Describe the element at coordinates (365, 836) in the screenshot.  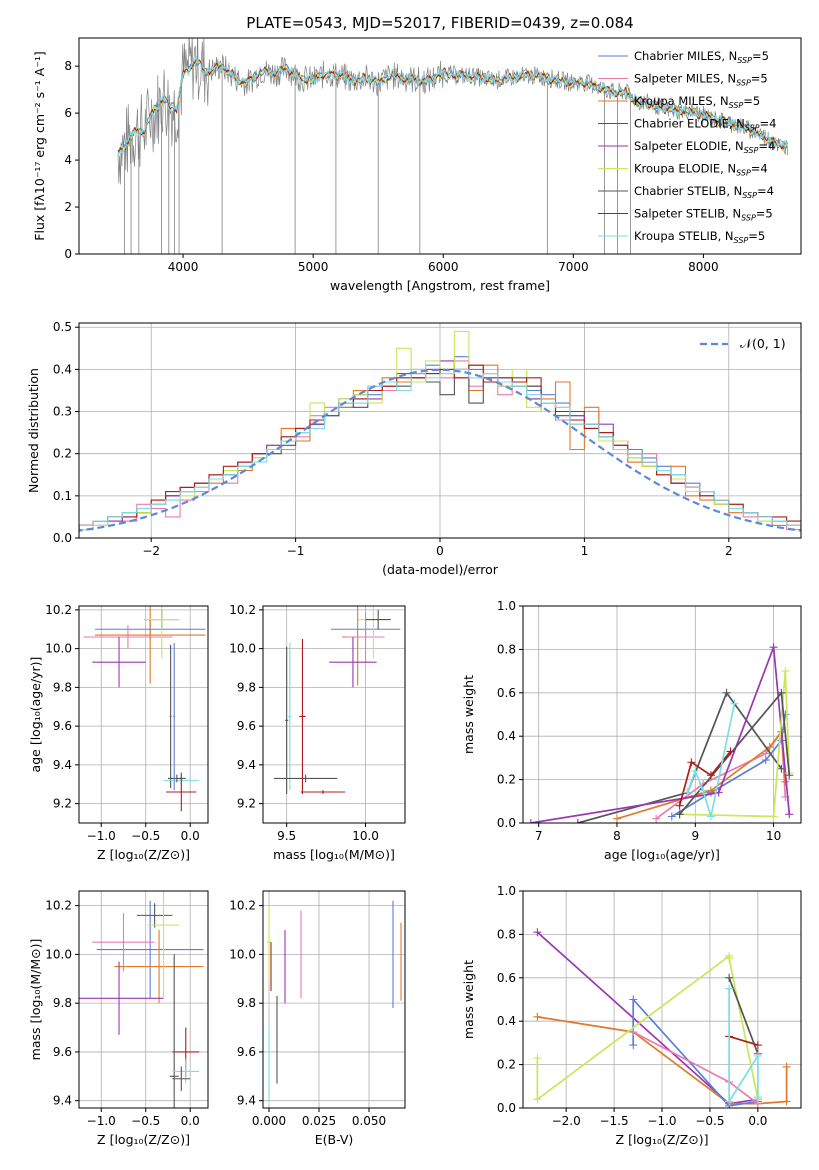
I see `x-tick-label: 10.0` at that location.